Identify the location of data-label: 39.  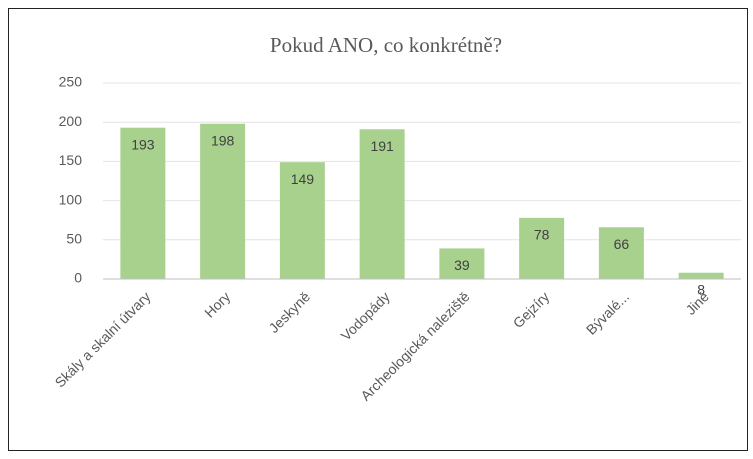
(462, 265).